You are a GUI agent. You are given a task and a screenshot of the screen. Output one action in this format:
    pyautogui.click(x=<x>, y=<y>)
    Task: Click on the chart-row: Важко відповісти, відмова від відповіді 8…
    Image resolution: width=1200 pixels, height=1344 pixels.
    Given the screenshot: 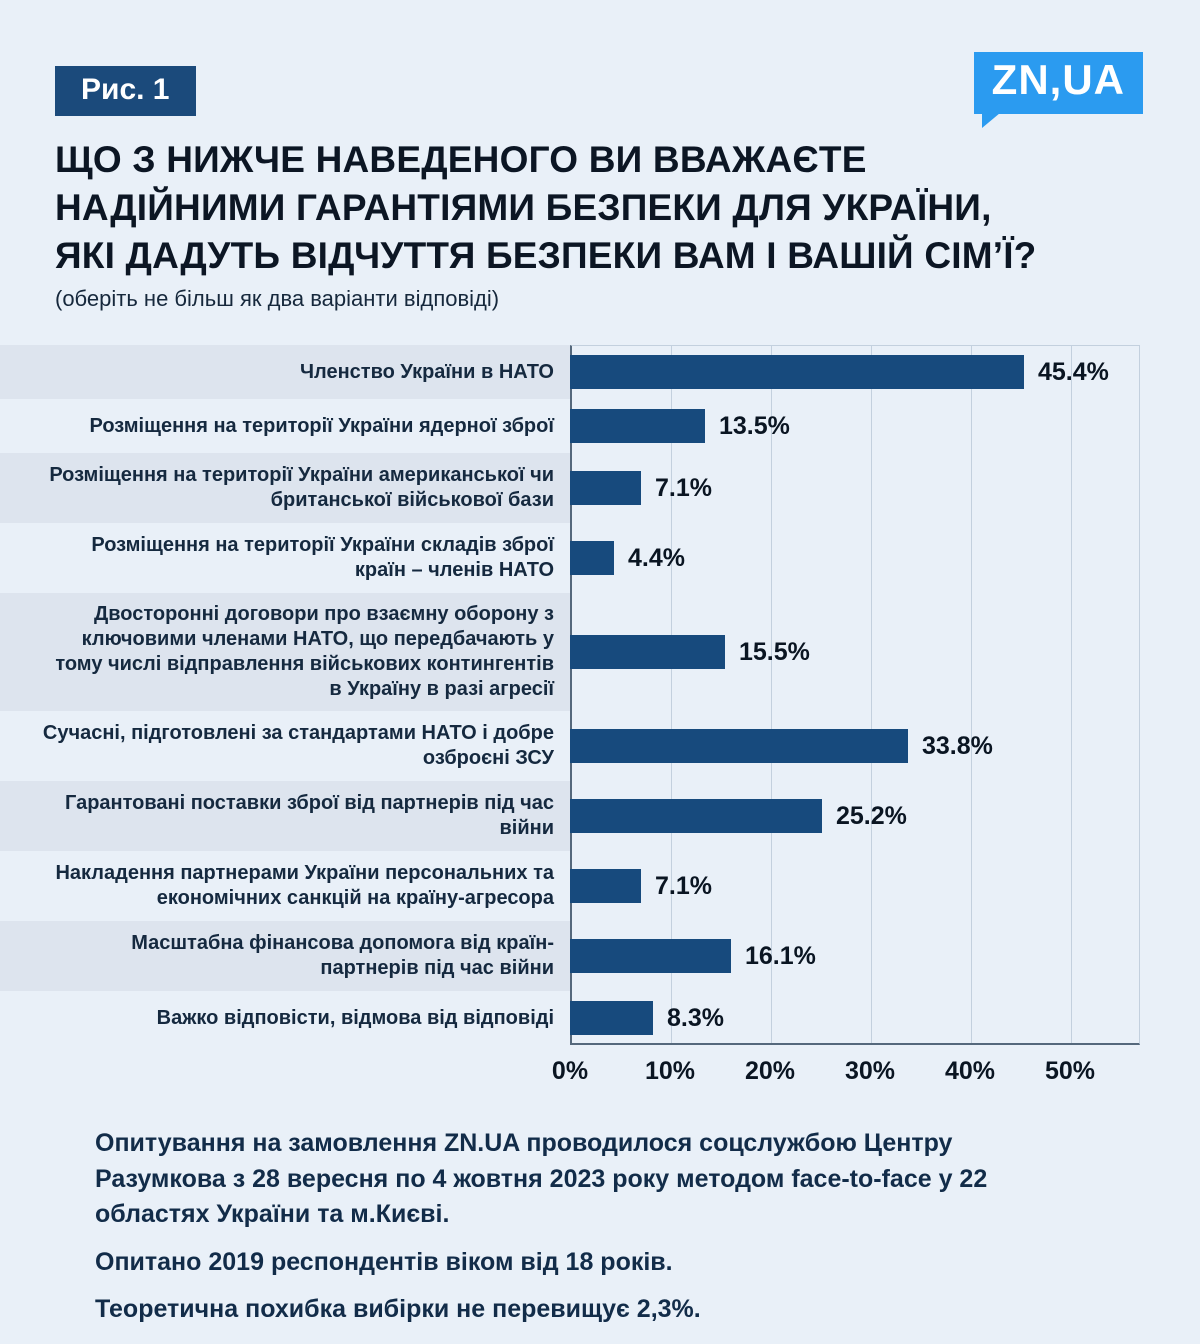 What is the action you would take?
    pyautogui.click(x=600, y=1018)
    